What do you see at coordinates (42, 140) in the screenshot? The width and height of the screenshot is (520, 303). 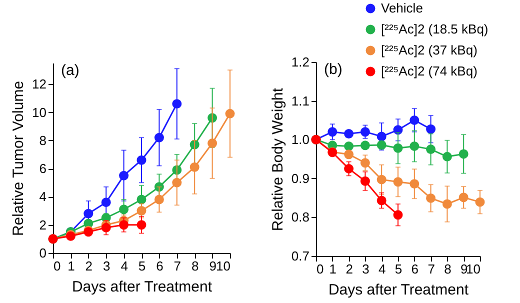 I see `y-tick-label: 8` at bounding box center [42, 140].